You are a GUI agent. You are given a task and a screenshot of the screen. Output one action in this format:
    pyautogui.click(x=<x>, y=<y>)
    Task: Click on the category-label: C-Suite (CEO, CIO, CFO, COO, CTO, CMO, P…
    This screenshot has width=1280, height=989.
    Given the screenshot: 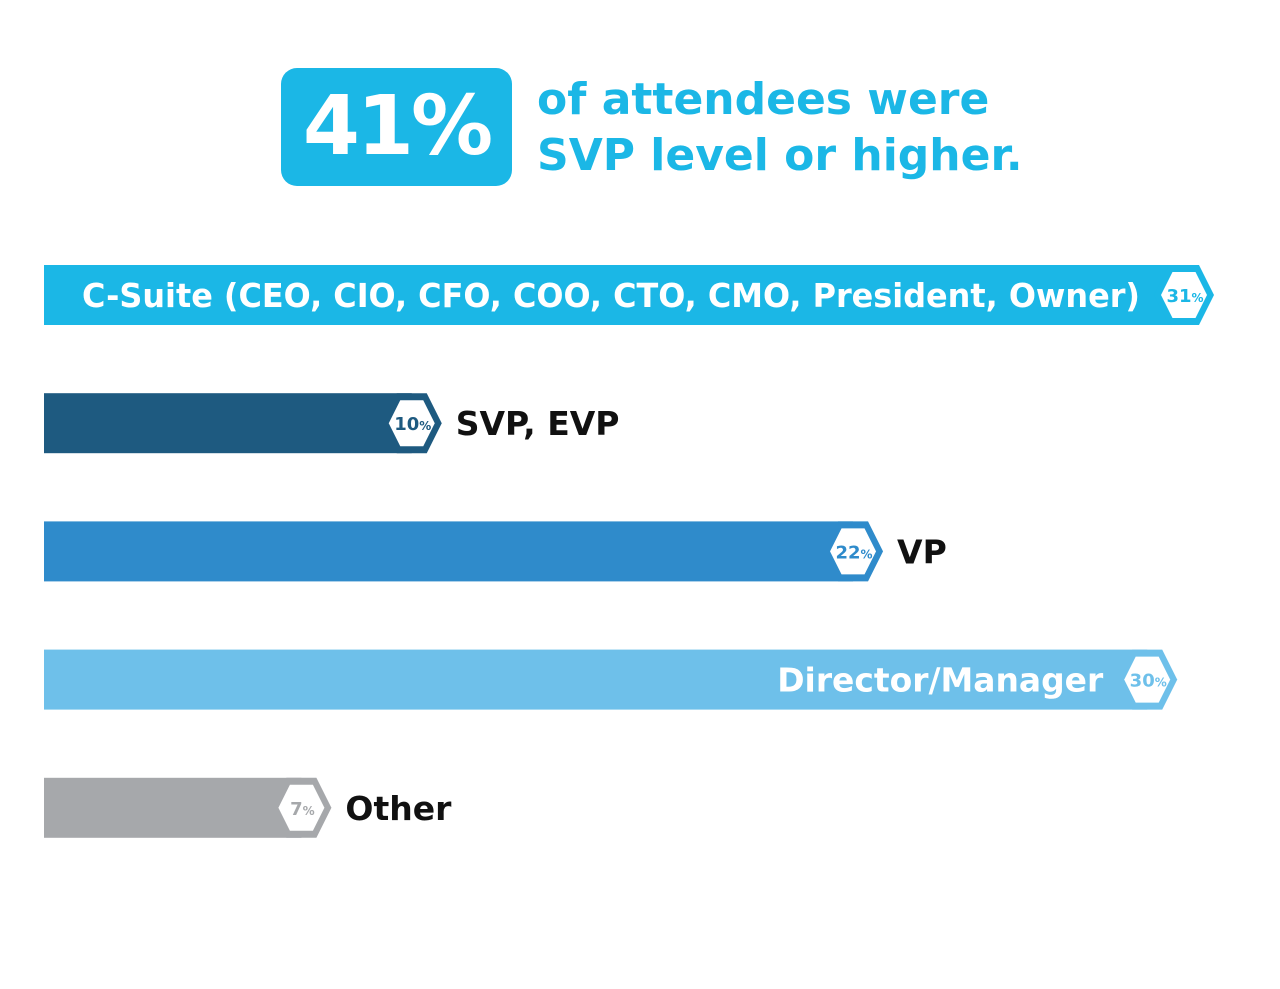 What is the action you would take?
    pyautogui.click(x=611, y=295)
    